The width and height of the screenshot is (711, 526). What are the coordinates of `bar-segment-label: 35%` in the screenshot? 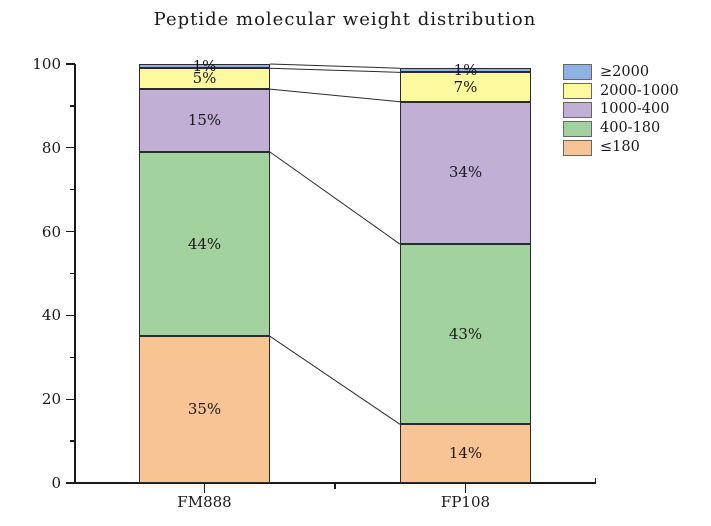 It's located at (204, 409).